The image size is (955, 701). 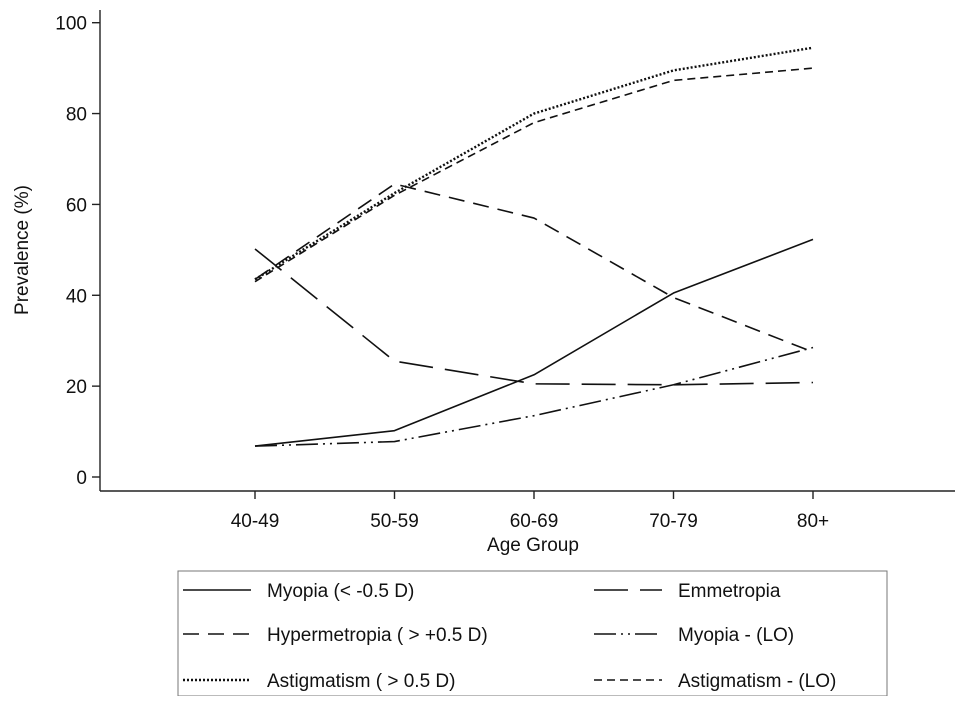 I want to click on x-tick-label: 70-79, so click(x=673, y=521).